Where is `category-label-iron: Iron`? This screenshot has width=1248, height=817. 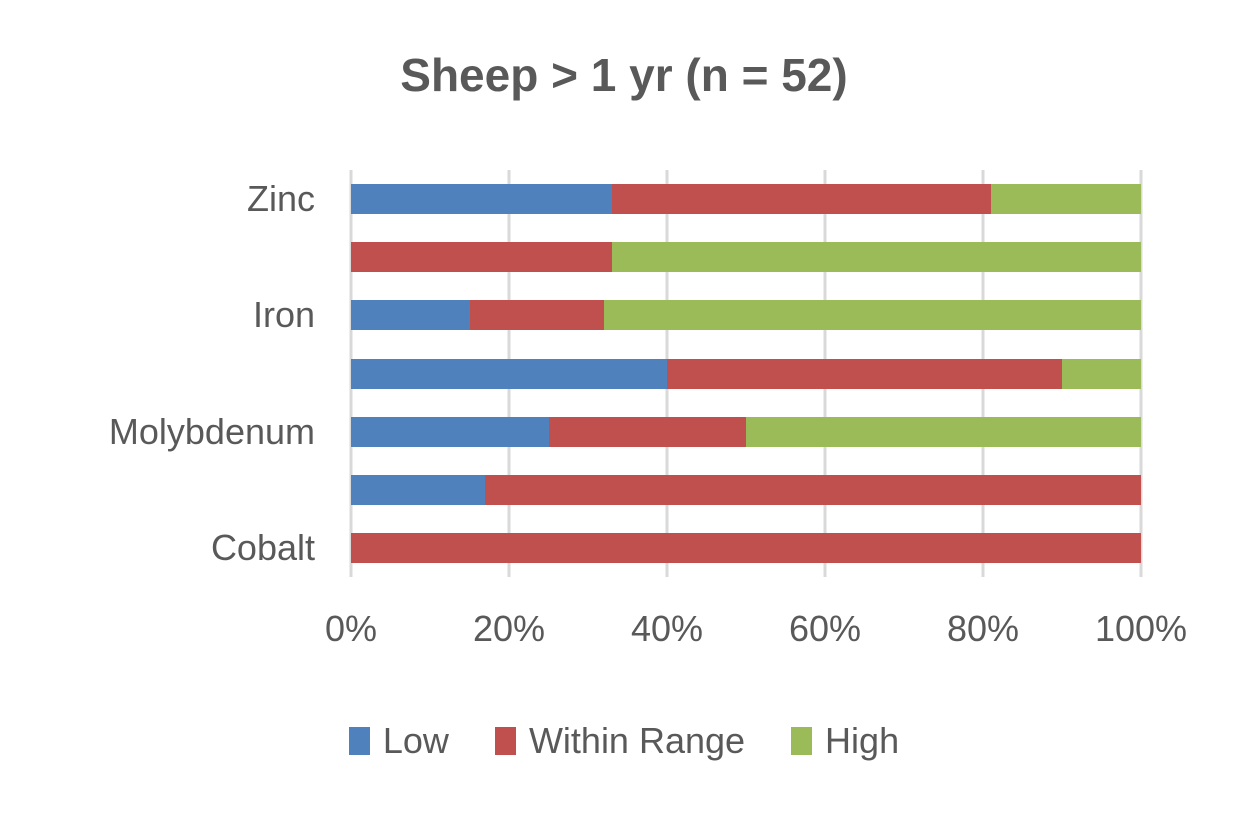
category-label-iron: Iron is located at coordinates (283, 315).